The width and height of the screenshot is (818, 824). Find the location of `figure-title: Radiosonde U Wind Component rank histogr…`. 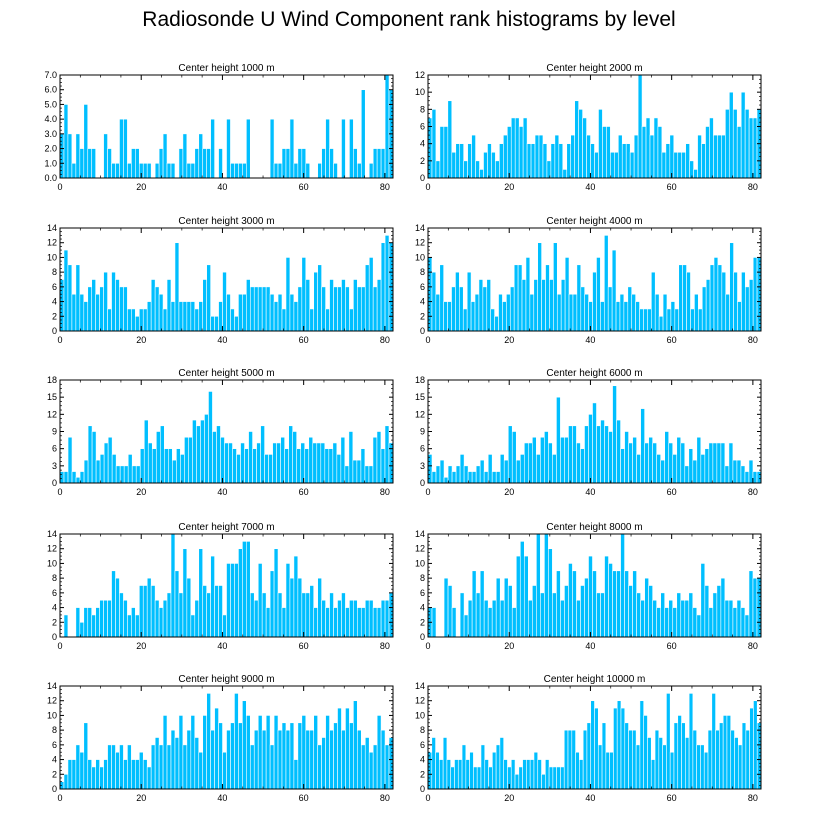

figure-title: Radiosonde U Wind Component rank histogr… is located at coordinates (409, 19).